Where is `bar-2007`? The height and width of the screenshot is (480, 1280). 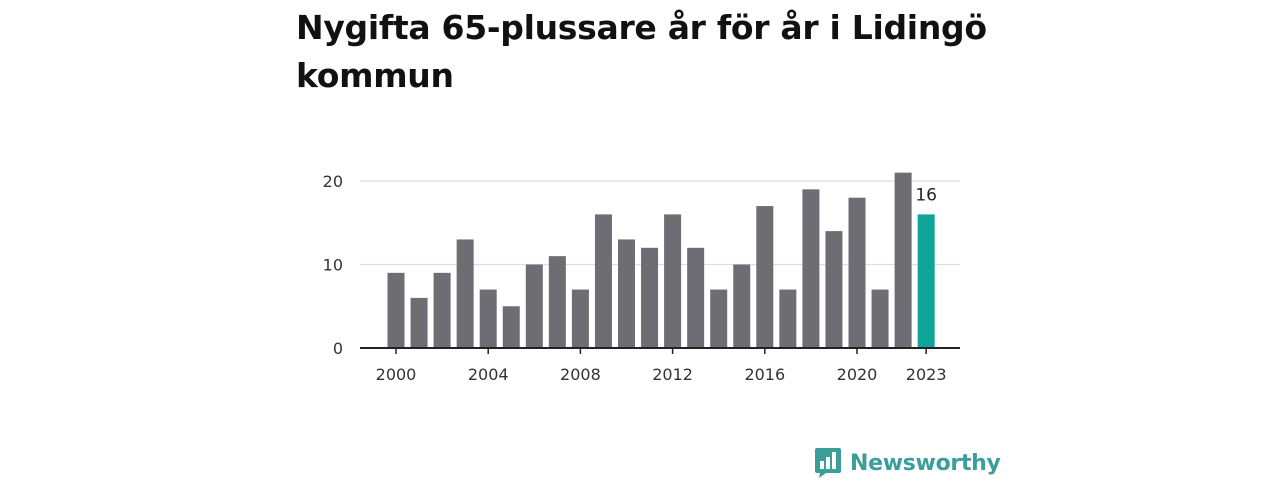
bar-2007 is located at coordinates (557, 302).